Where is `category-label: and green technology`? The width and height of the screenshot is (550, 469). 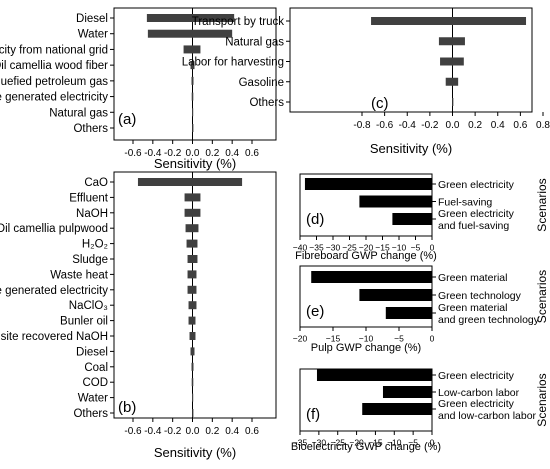
category-label: and green technology is located at coordinates (489, 320).